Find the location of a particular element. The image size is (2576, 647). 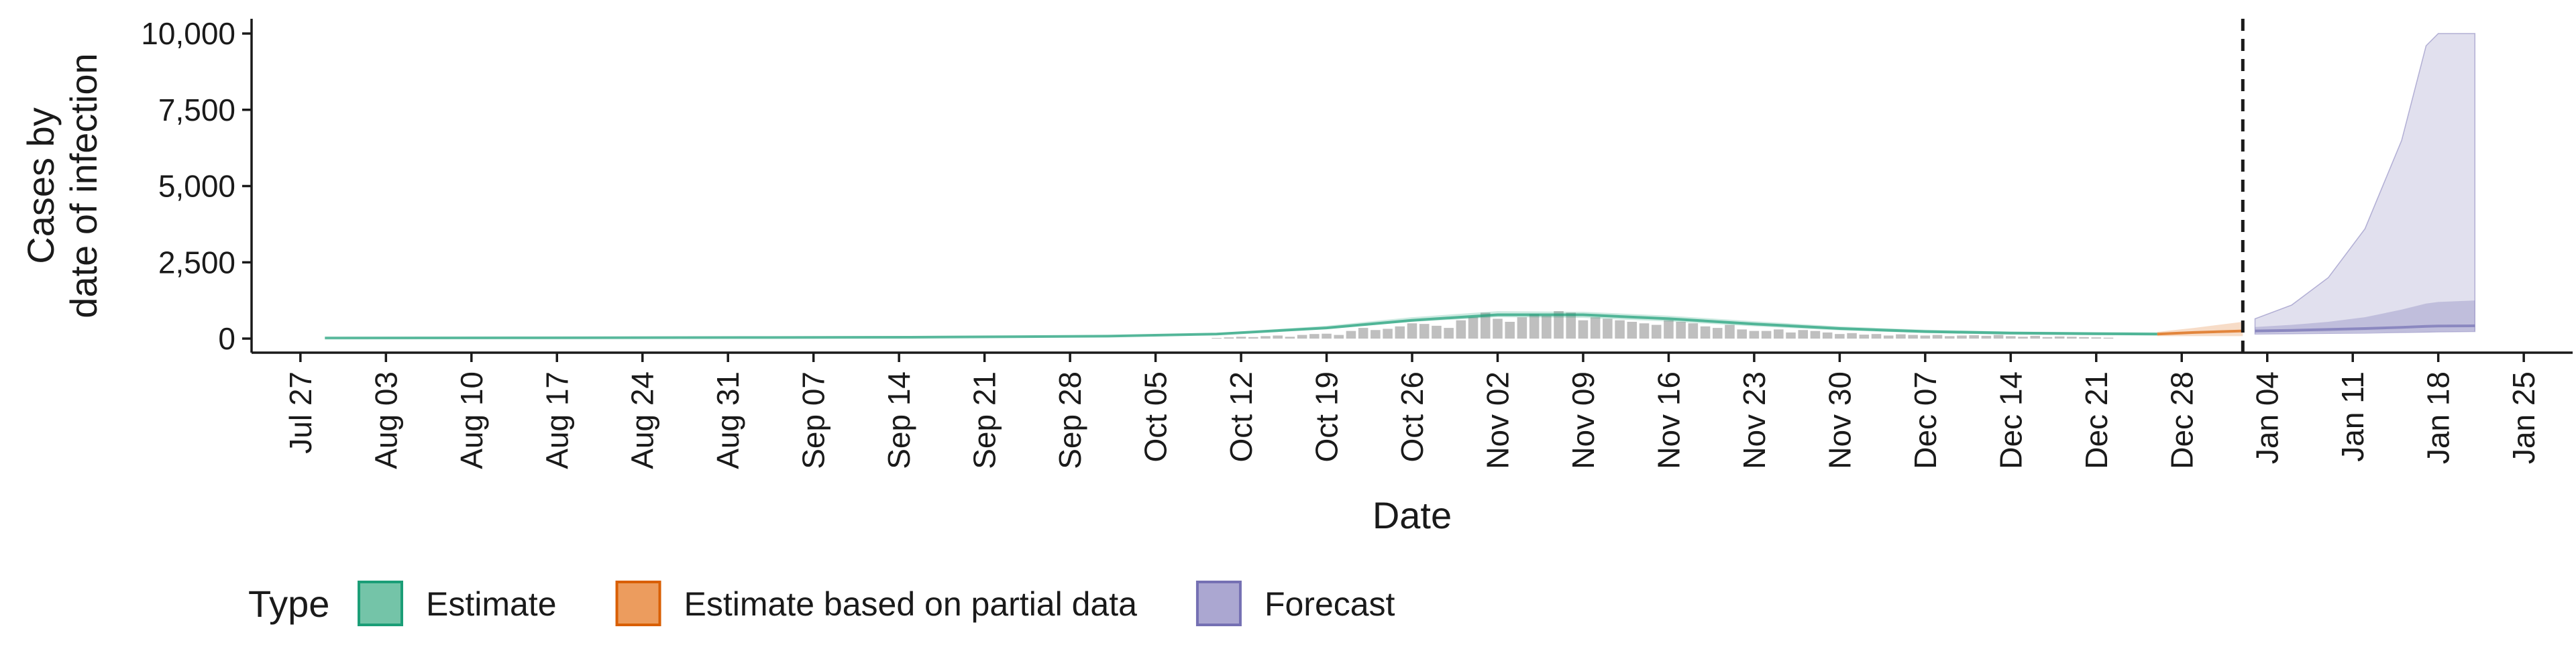

y-axis-title-line-2: date of infection is located at coordinates (83, 185).